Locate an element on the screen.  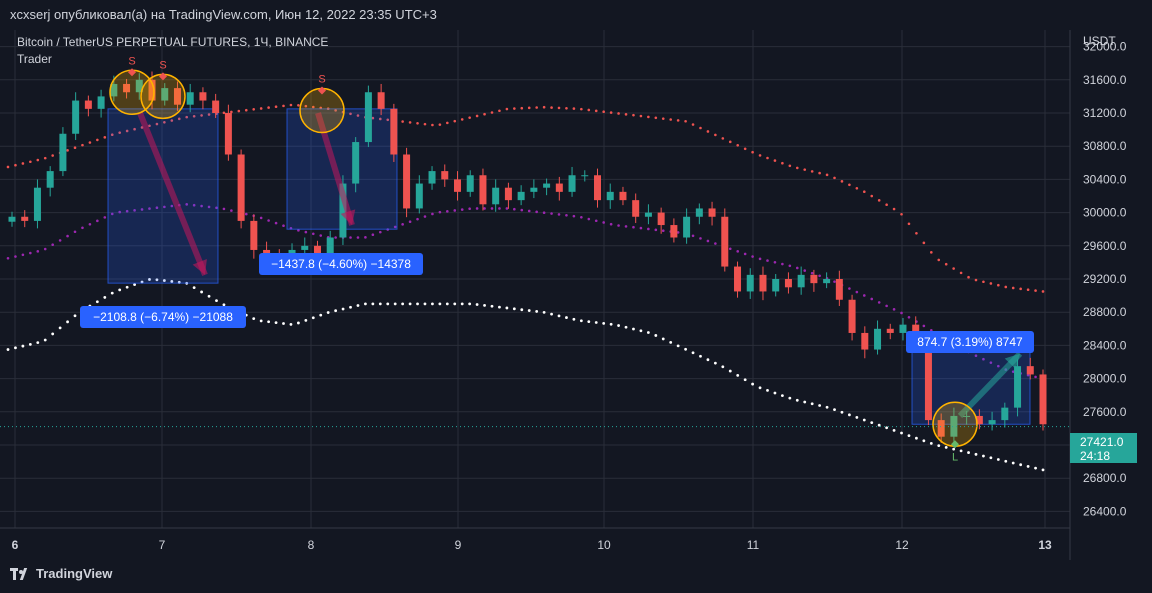
pnl-label-3: 874.7 (3.19%) 8747 is located at coordinates (970, 342).